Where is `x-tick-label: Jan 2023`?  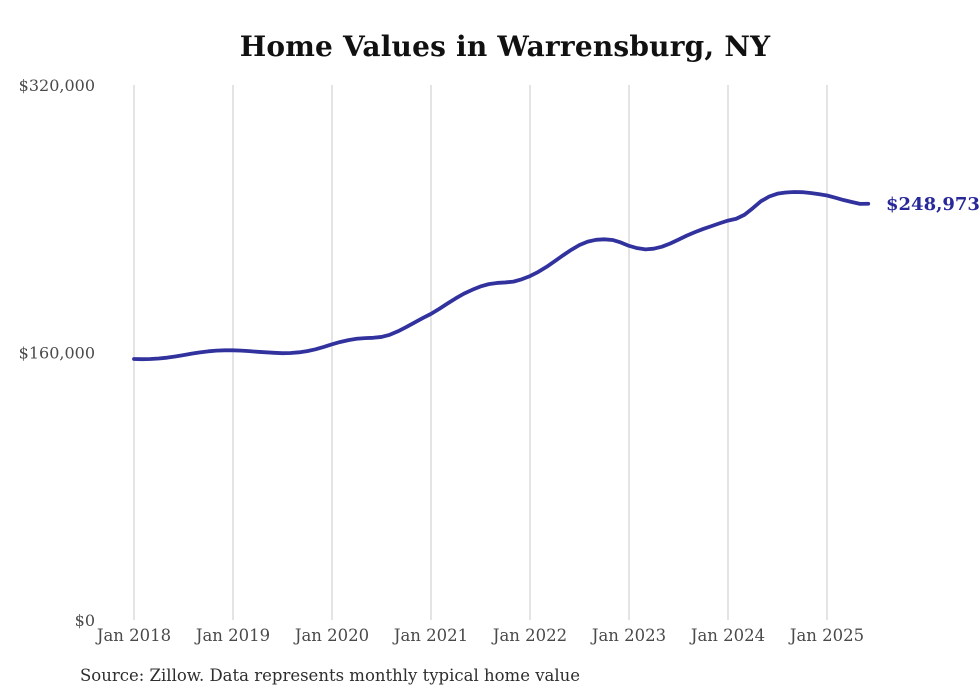
x-tick-label: Jan 2023 is located at coordinates (628, 635).